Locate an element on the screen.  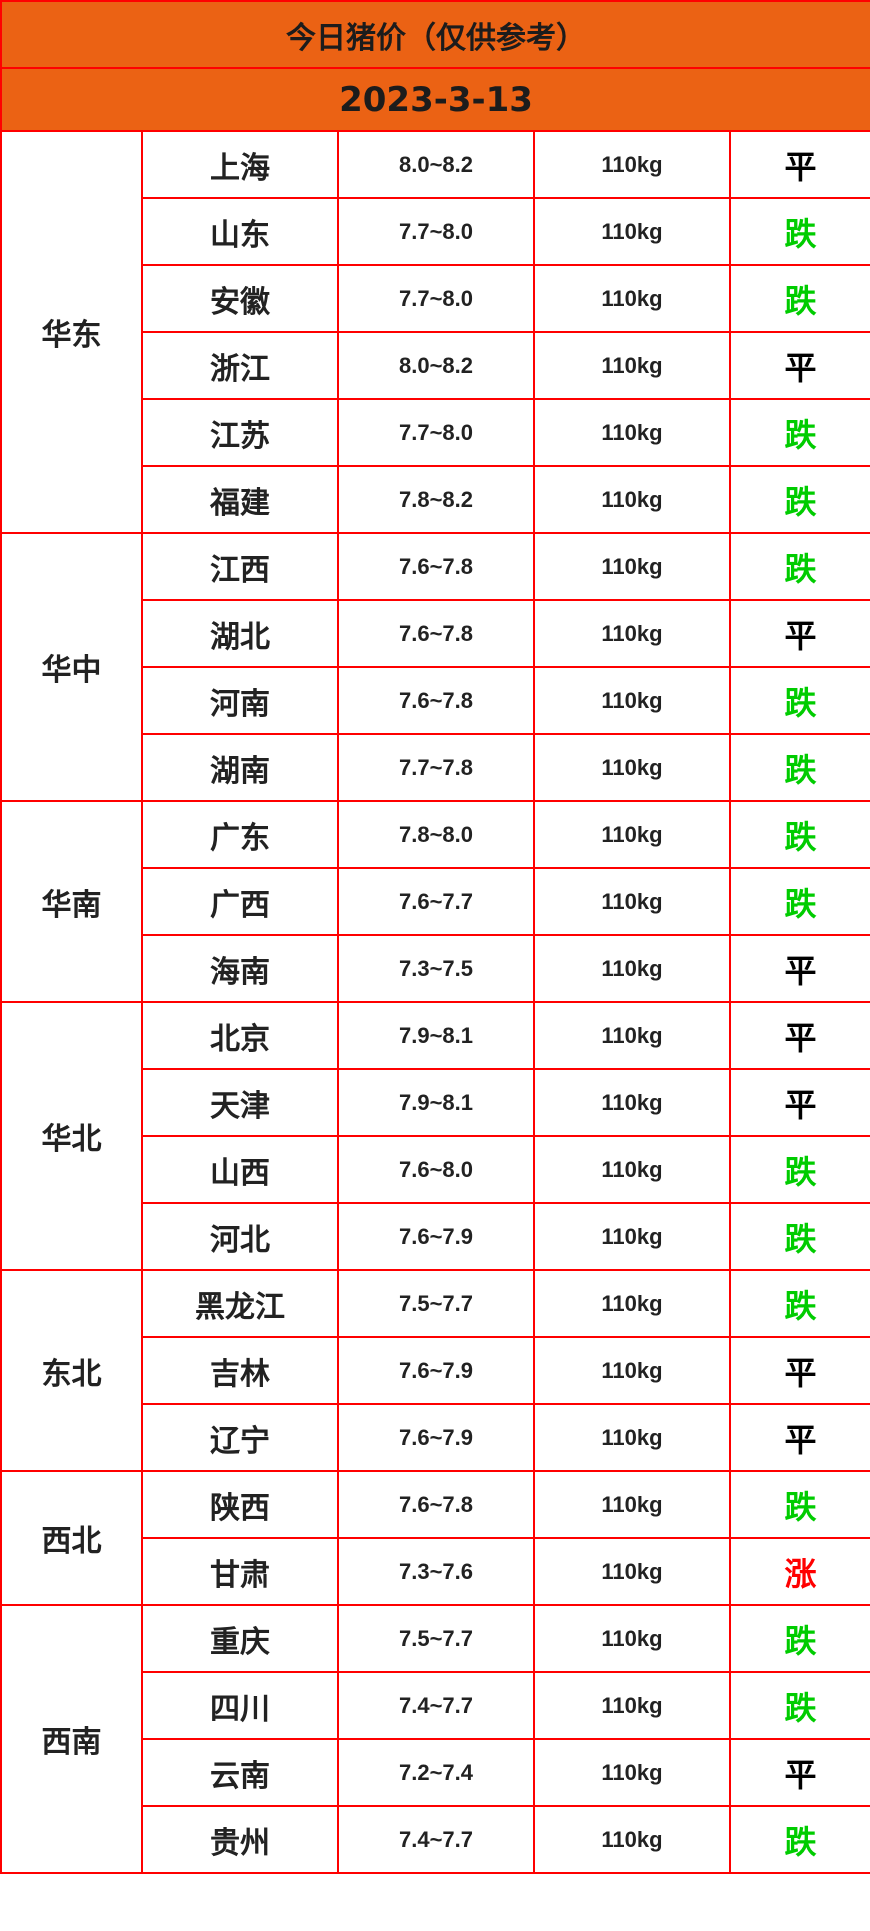
region-cell: 西北 is located at coordinates (71, 1538).